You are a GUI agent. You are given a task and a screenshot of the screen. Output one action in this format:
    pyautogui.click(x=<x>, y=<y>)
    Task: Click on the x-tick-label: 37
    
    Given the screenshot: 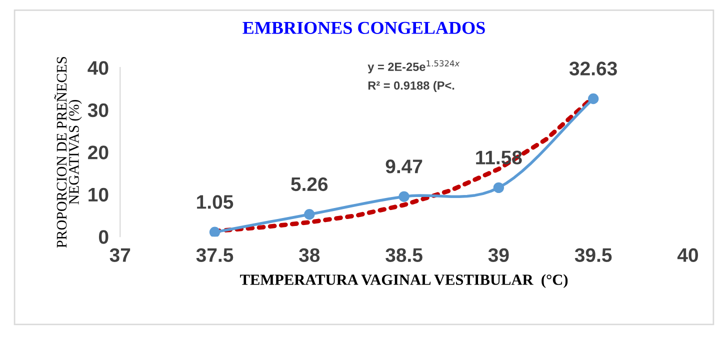 What is the action you would take?
    pyautogui.click(x=120, y=255)
    